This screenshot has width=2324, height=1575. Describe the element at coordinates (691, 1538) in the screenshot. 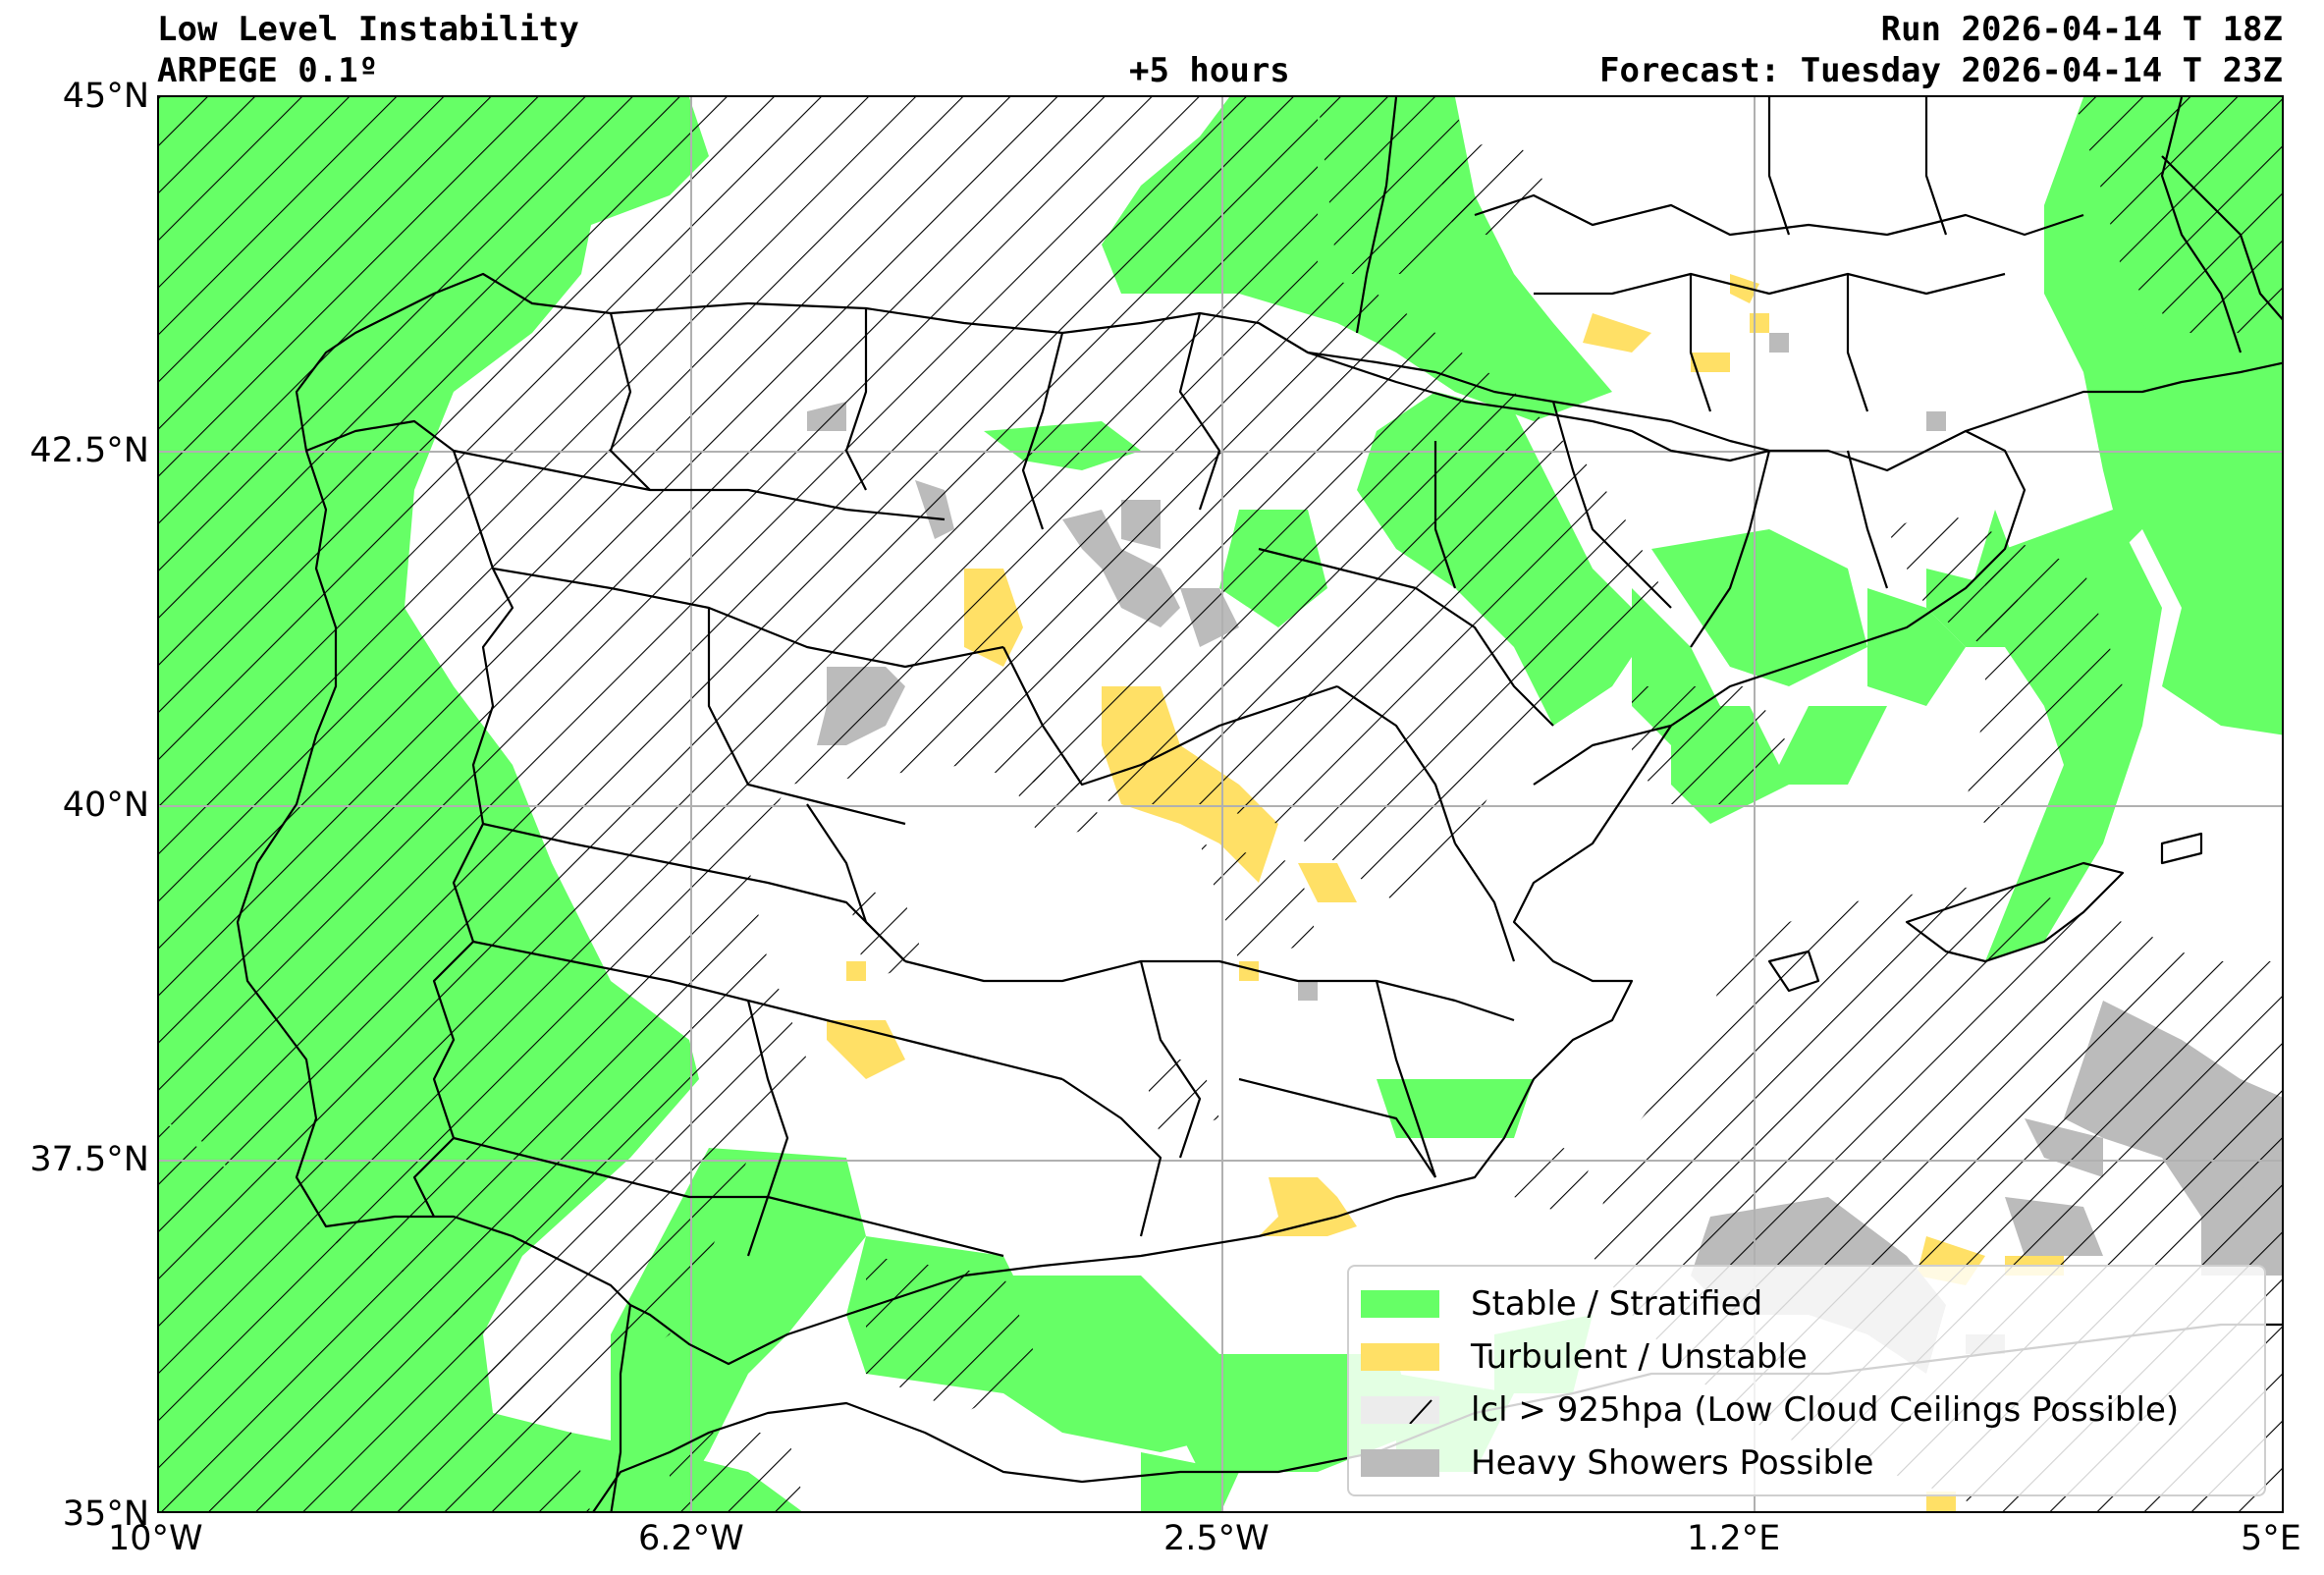

I see `lon-tick-label: 6.2°W` at that location.